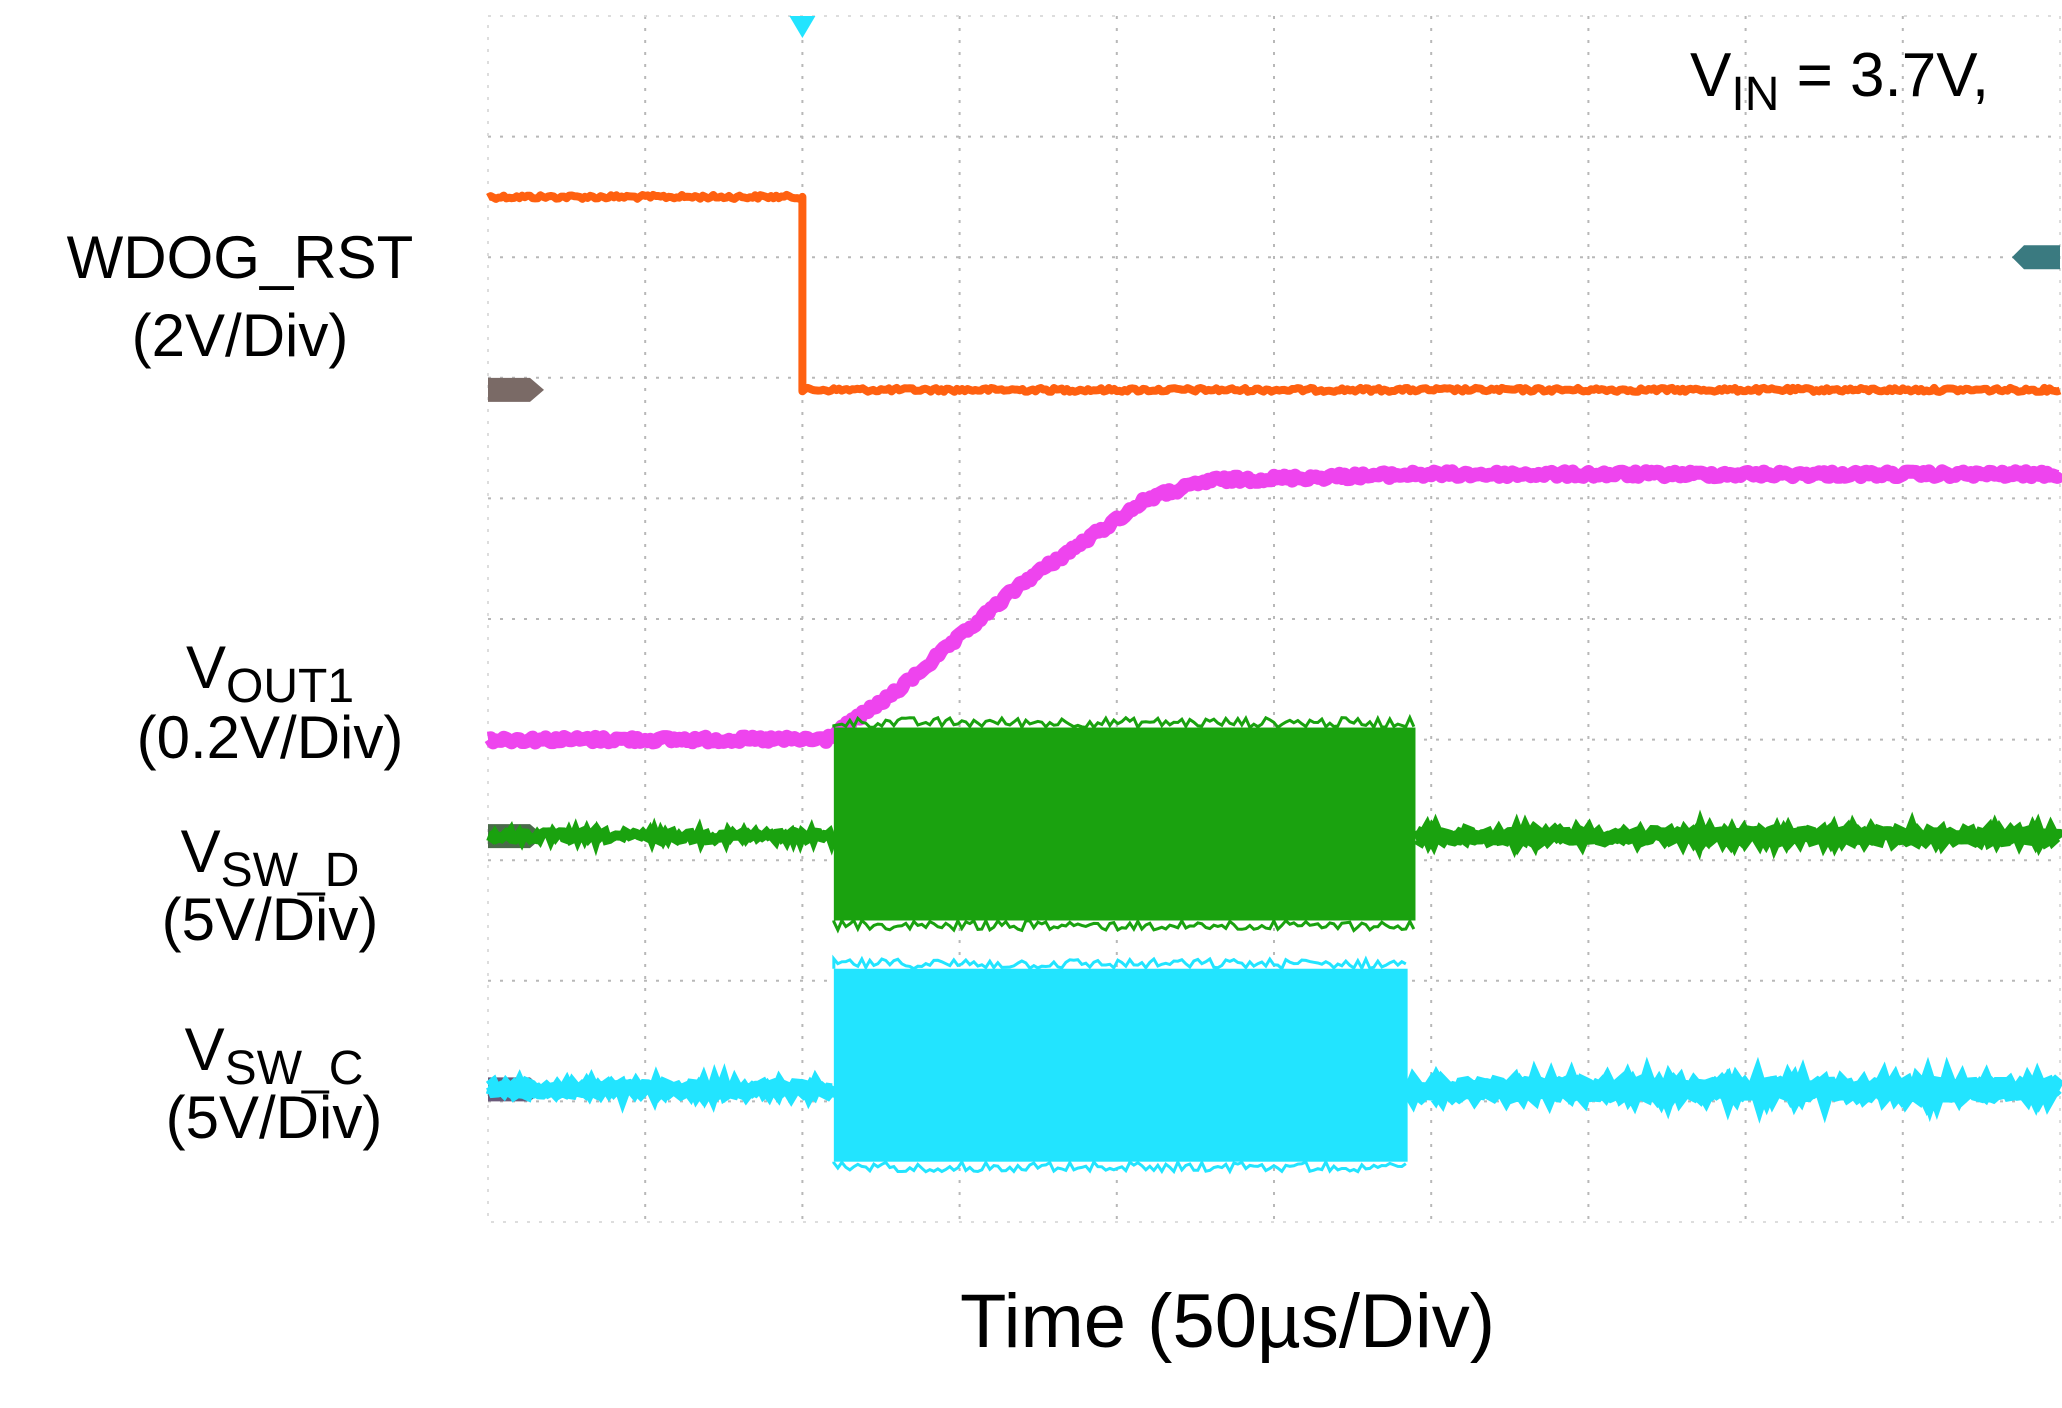 The height and width of the screenshot is (1408, 2062). Describe the element at coordinates (270, 857) in the screenshot. I see `vswd-name: VSW_D` at that location.